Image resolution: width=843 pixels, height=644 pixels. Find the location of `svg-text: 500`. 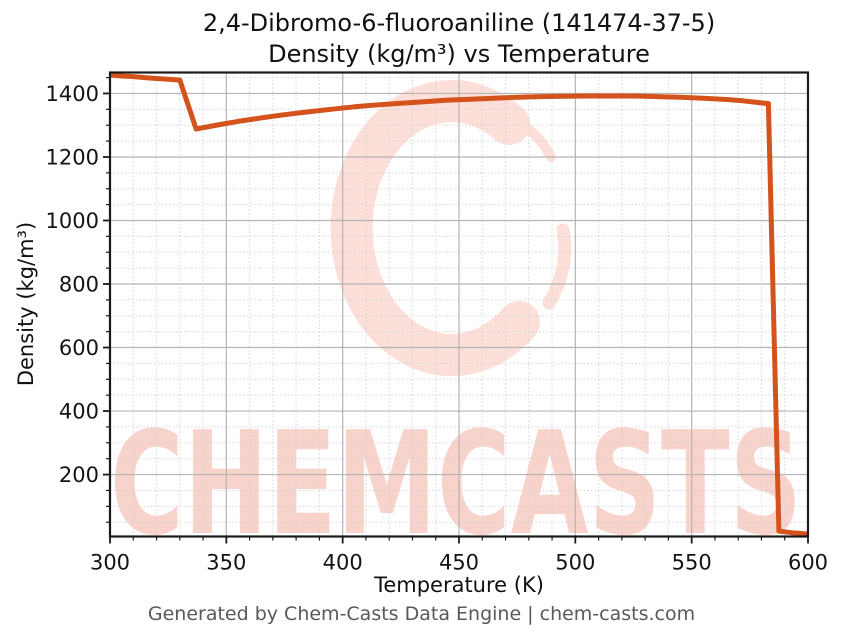

svg-text: 500 is located at coordinates (575, 563).